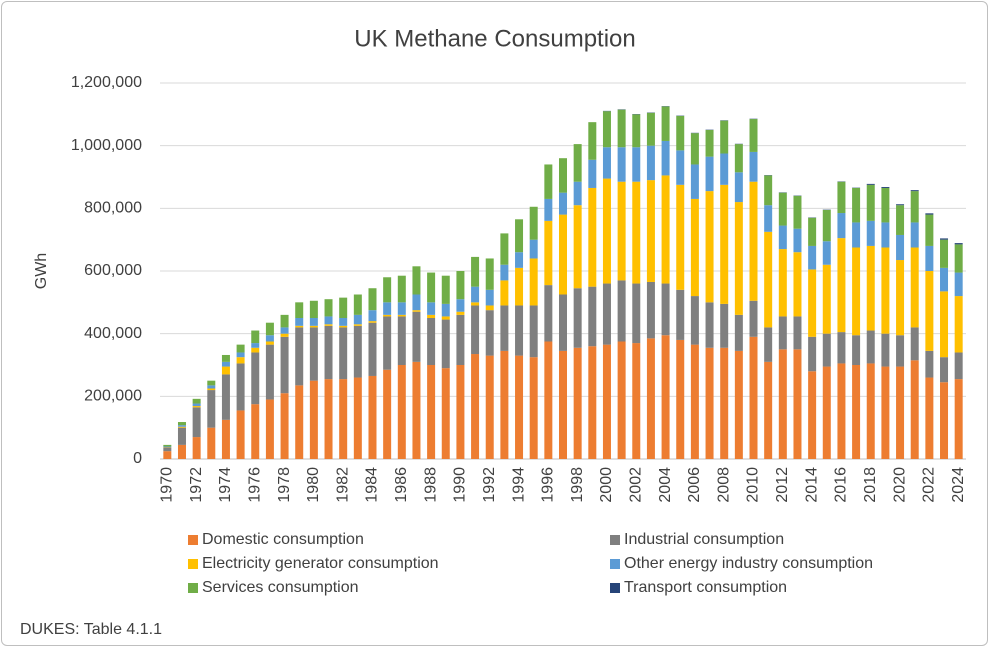 This screenshot has height=649, width=991. Describe the element at coordinates (284, 485) in the screenshot. I see `x-tick-label: 1978` at that location.